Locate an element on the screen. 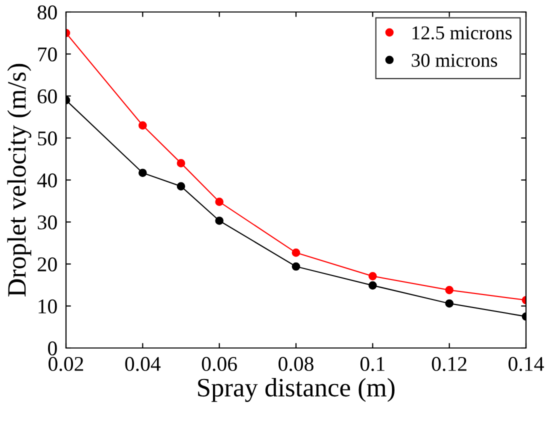 This screenshot has height=433, width=545. x-tick-label: 0.06 is located at coordinates (219, 364).